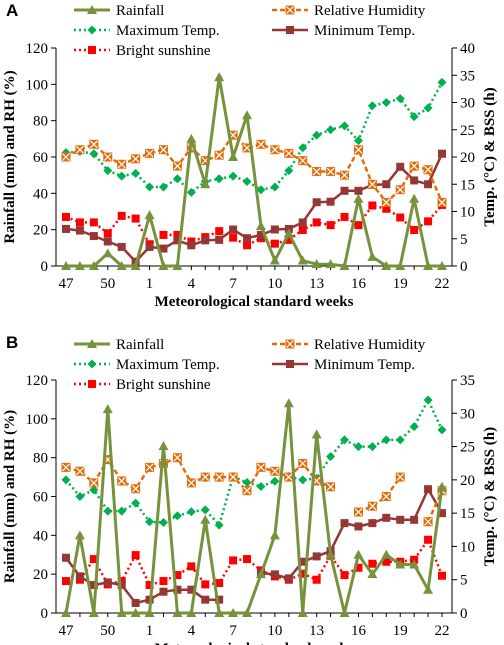 Image resolution: width=504 pixels, height=645 pixels. What do you see at coordinates (40, 231) in the screenshot?
I see `y-tick-label-left: 20` at bounding box center [40, 231].